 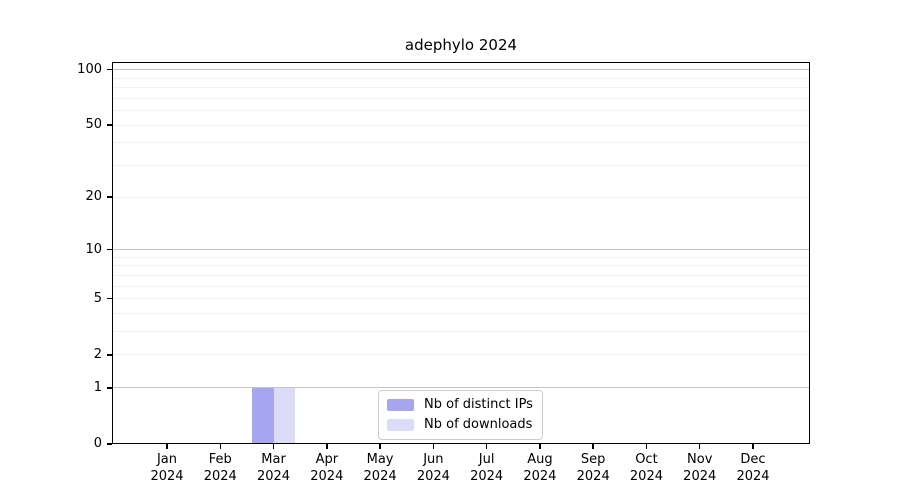 I want to click on y-tick-label: 100, so click(x=89, y=69).